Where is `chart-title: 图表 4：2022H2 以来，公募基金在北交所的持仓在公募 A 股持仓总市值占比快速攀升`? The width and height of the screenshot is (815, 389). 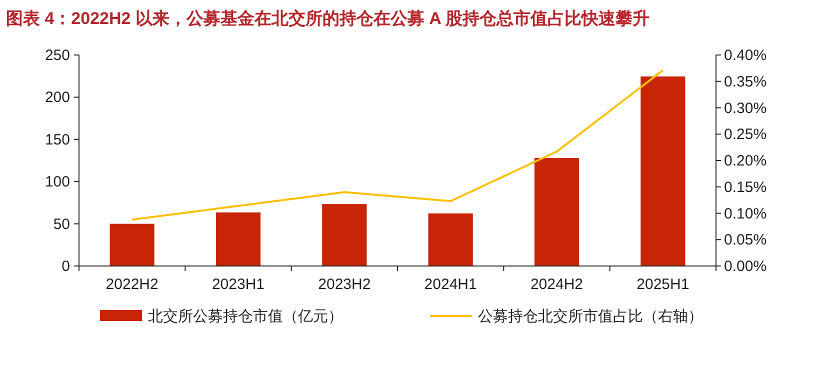
chart-title: 图表 4：2022H2 以来，公募基金在北交所的持仓在公募 A 股持仓总市值占比快速攀升 is located at coordinates (328, 18).